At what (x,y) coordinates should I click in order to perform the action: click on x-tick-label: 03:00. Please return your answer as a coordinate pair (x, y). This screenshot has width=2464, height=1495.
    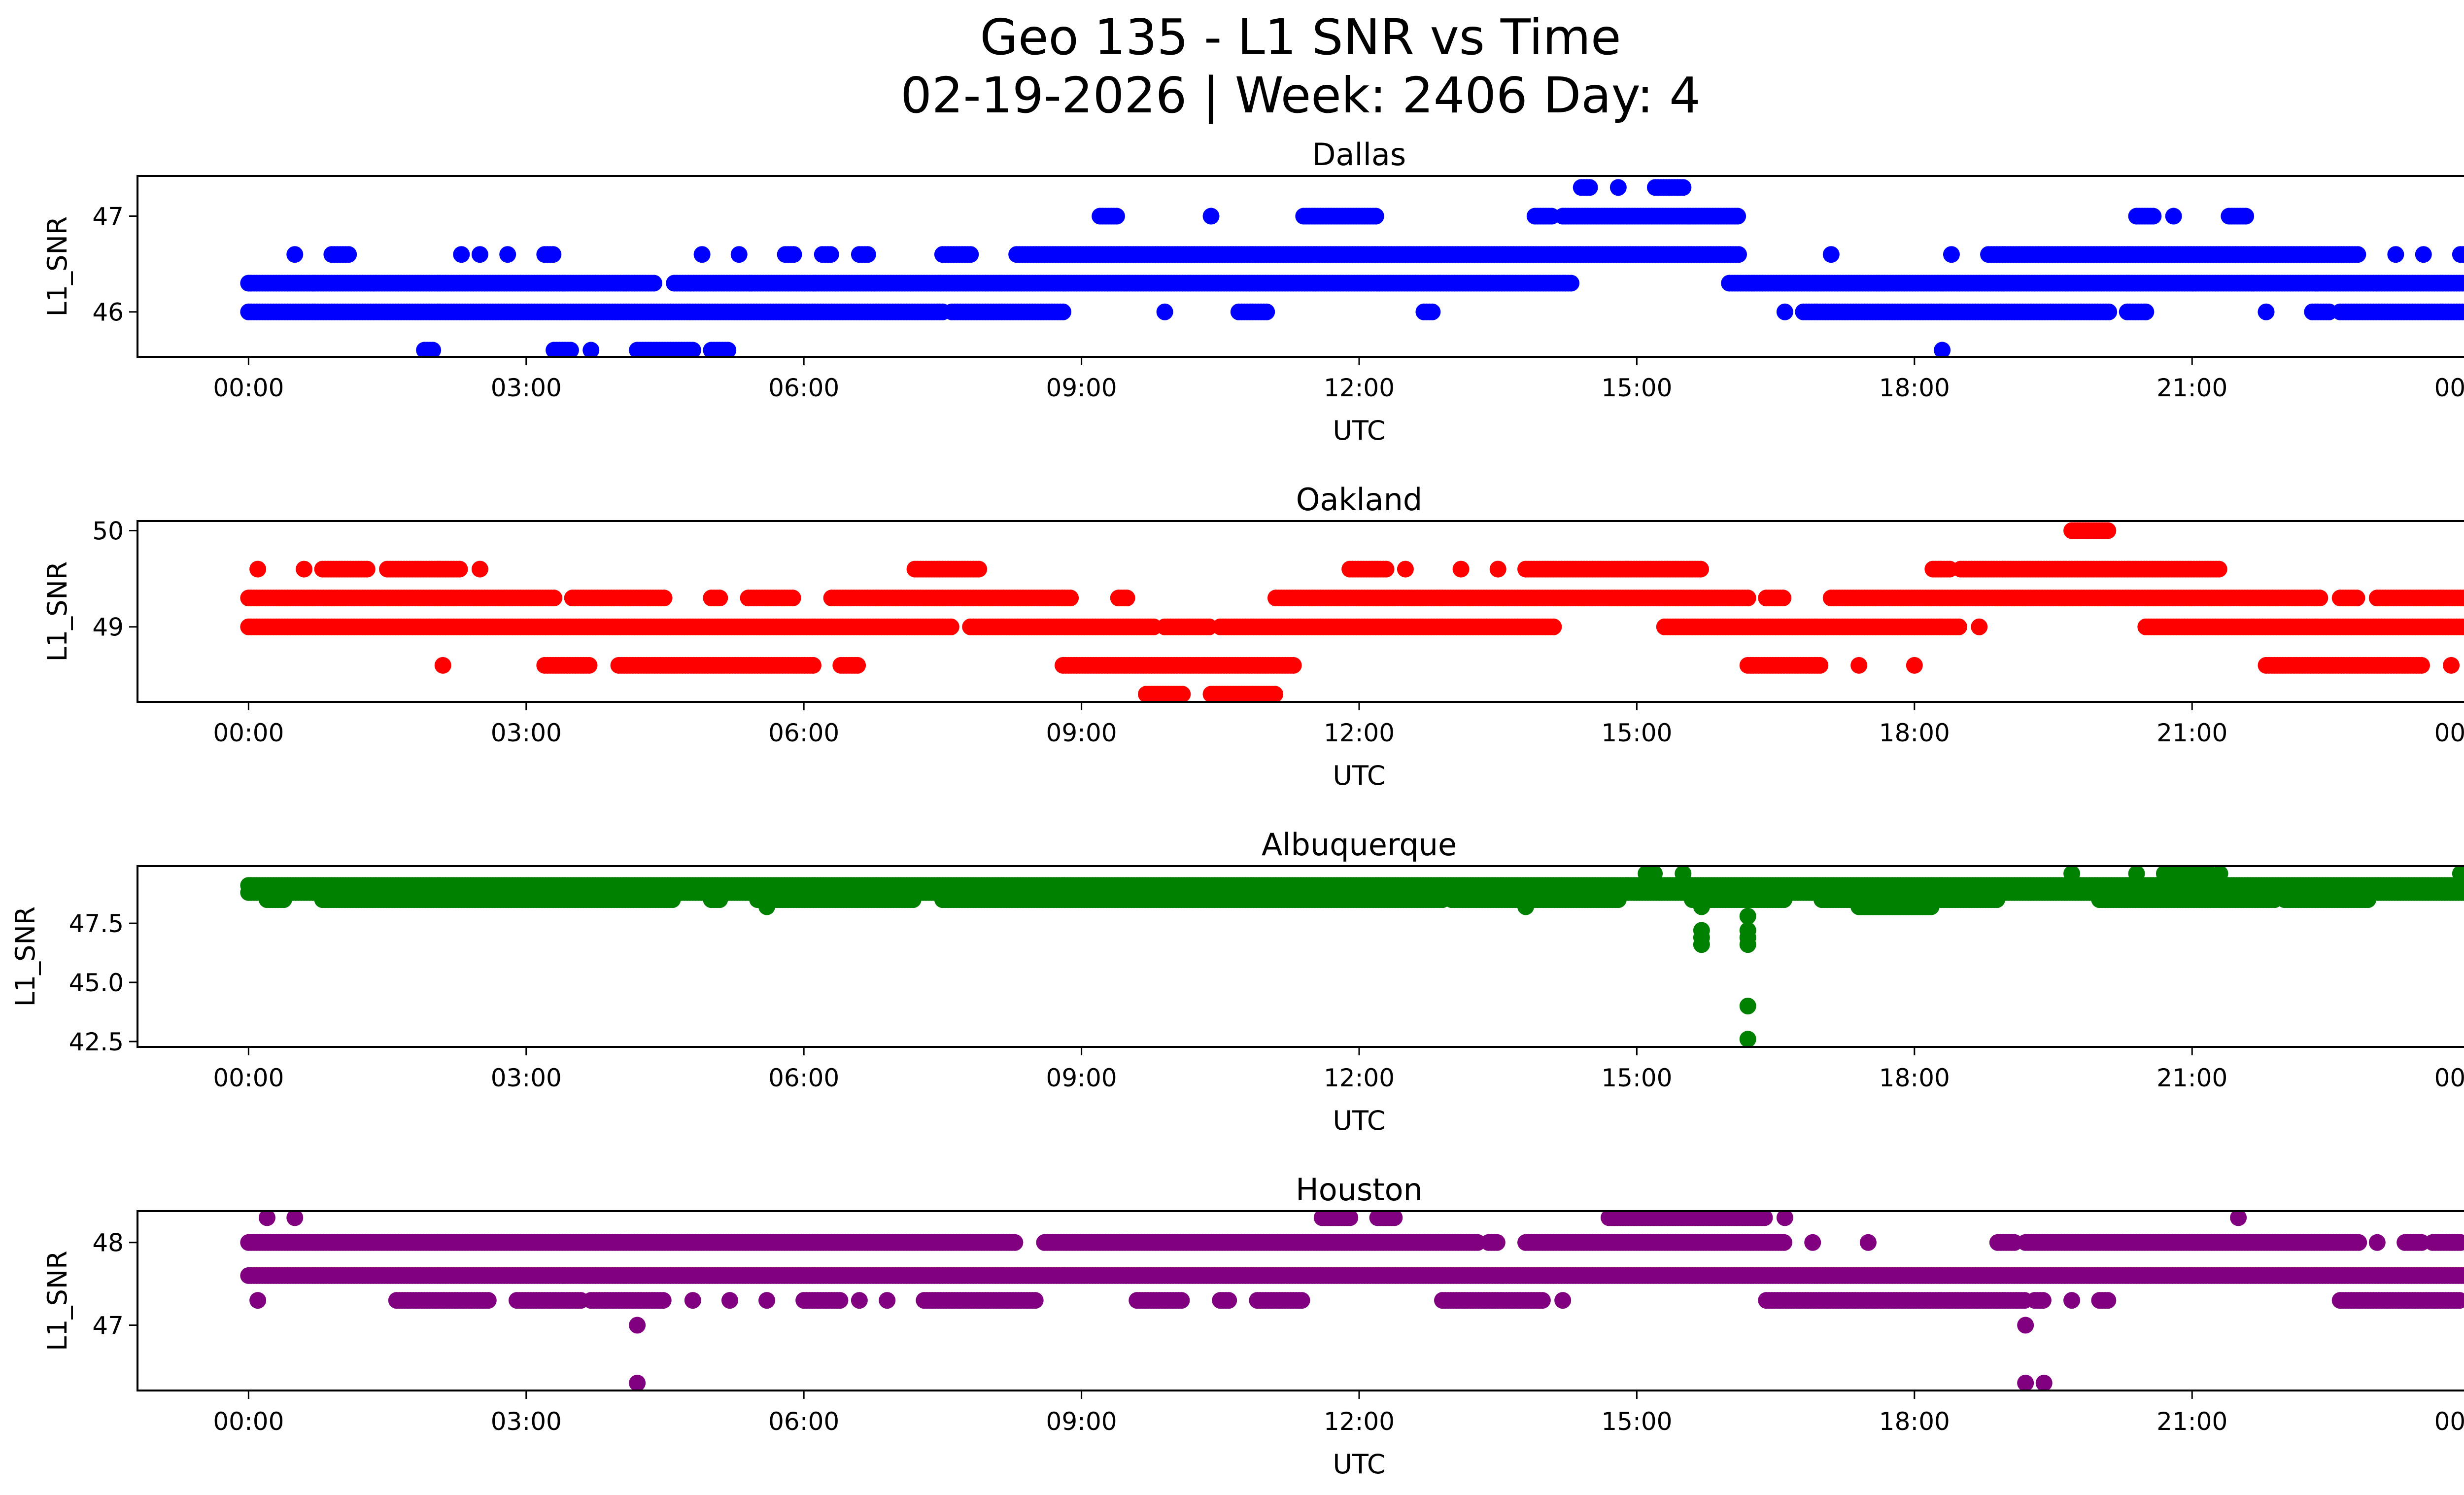
    Looking at the image, I should click on (526, 388).